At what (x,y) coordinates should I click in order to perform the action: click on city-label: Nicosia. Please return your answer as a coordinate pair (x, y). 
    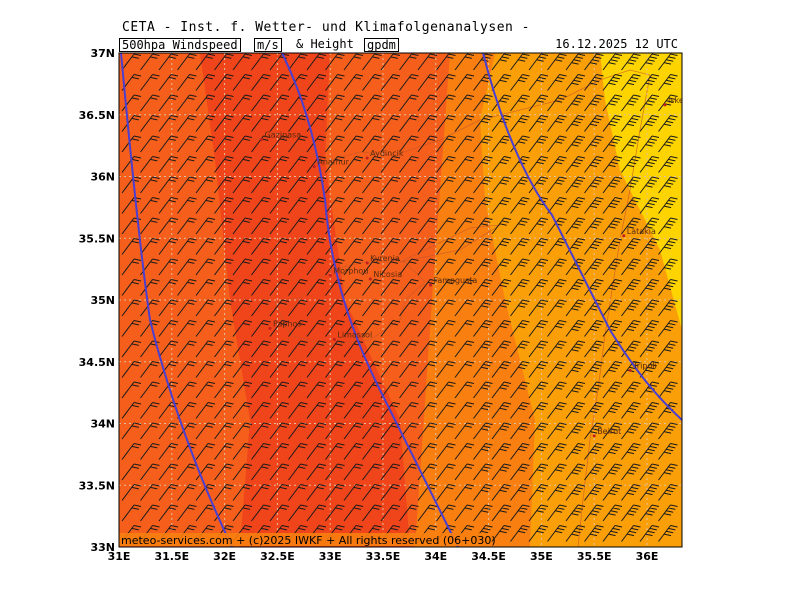
    Looking at the image, I should click on (387, 274).